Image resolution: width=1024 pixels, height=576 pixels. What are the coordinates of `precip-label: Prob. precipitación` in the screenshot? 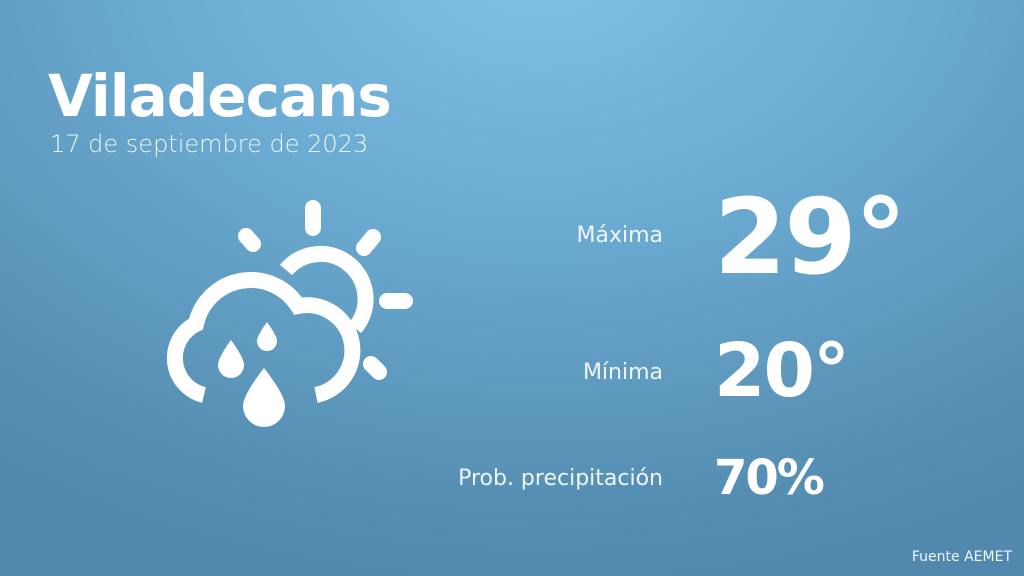 It's located at (560, 478).